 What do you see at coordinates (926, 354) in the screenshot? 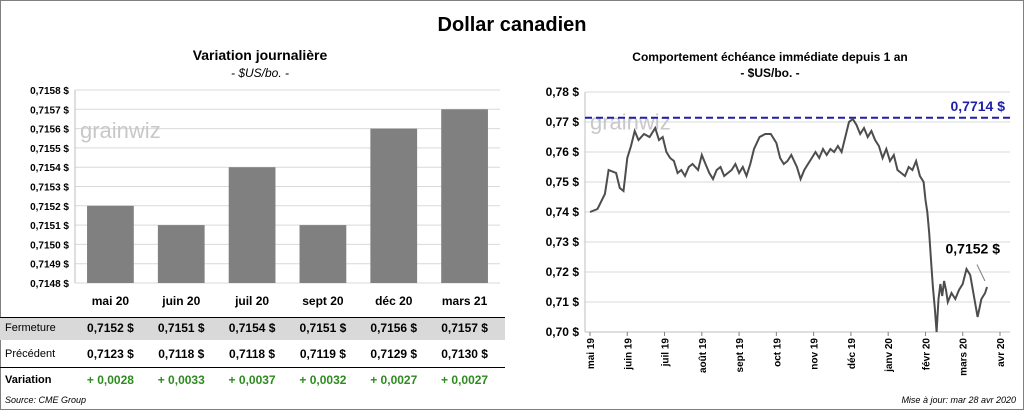
I see `x-tick-label: févr 20` at bounding box center [926, 354].